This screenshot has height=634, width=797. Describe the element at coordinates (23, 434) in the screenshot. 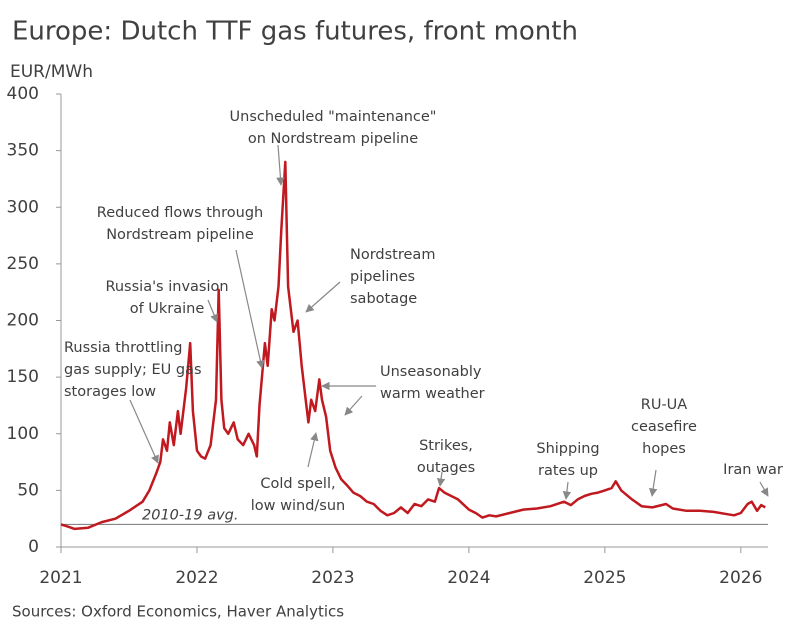

I see `y-tick-label: 100` at that location.